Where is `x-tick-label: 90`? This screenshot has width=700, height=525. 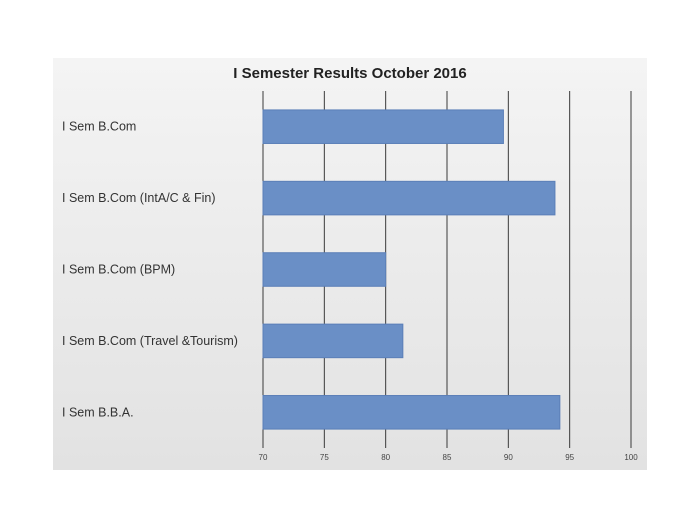
x-tick-label: 90 is located at coordinates (508, 457).